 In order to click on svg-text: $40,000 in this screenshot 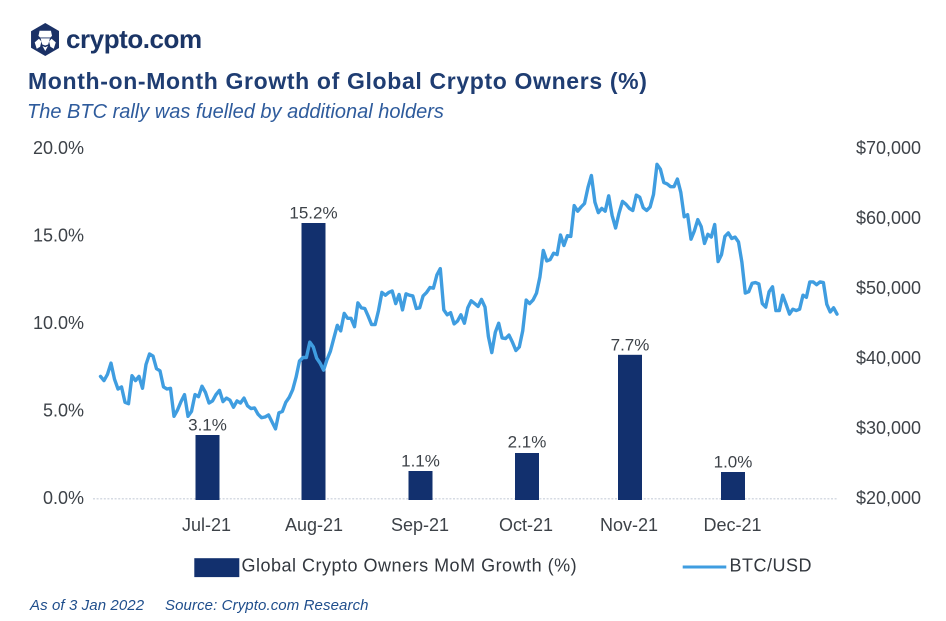, I will do `click(888, 358)`.